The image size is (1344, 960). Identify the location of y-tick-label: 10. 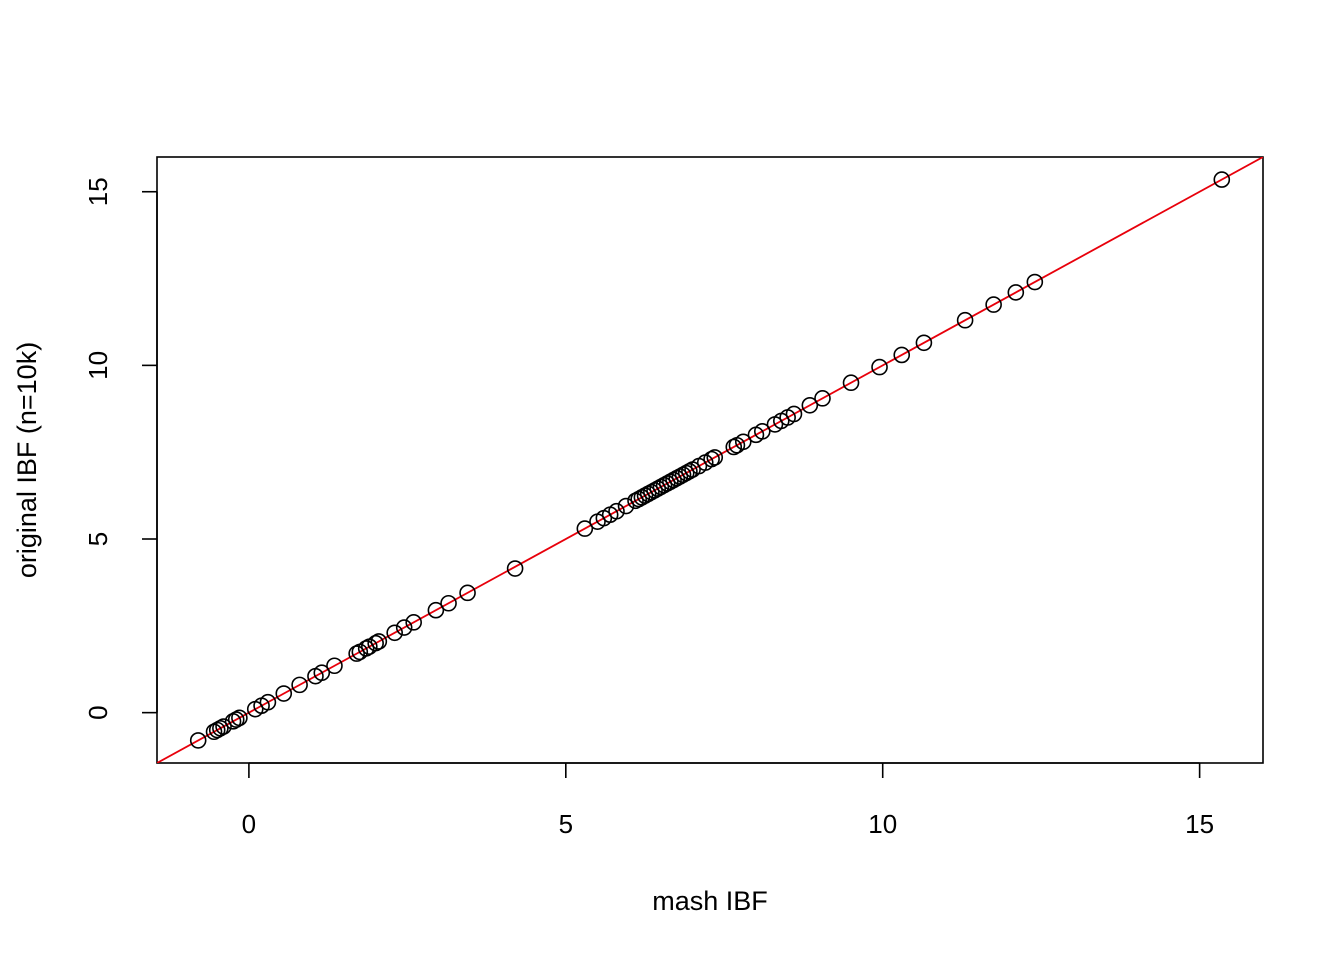
(98, 365).